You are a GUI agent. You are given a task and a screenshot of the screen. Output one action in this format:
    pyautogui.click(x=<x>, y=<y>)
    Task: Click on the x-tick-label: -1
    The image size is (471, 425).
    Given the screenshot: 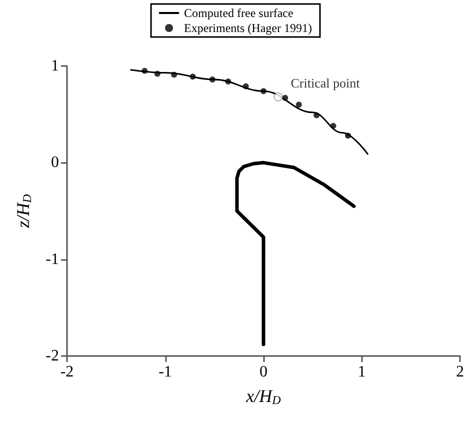 What is the action you would take?
    pyautogui.click(x=165, y=372)
    